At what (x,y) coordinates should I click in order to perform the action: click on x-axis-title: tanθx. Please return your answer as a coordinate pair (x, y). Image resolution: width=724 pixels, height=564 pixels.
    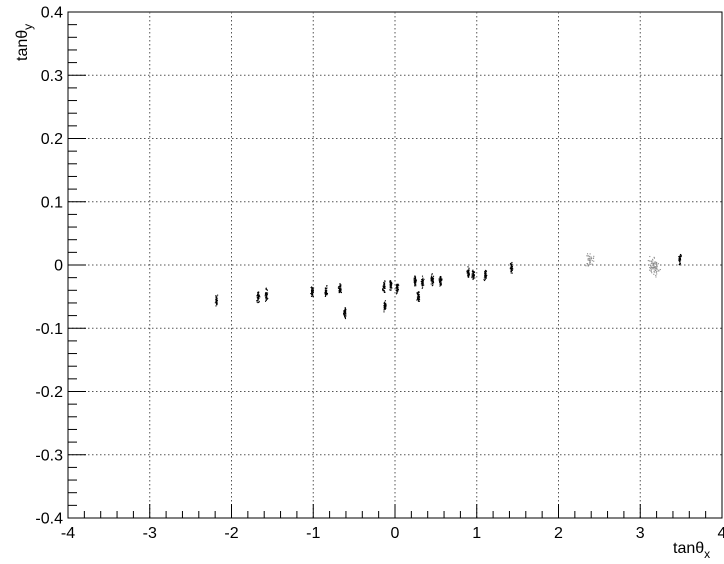
    Looking at the image, I should click on (691, 550).